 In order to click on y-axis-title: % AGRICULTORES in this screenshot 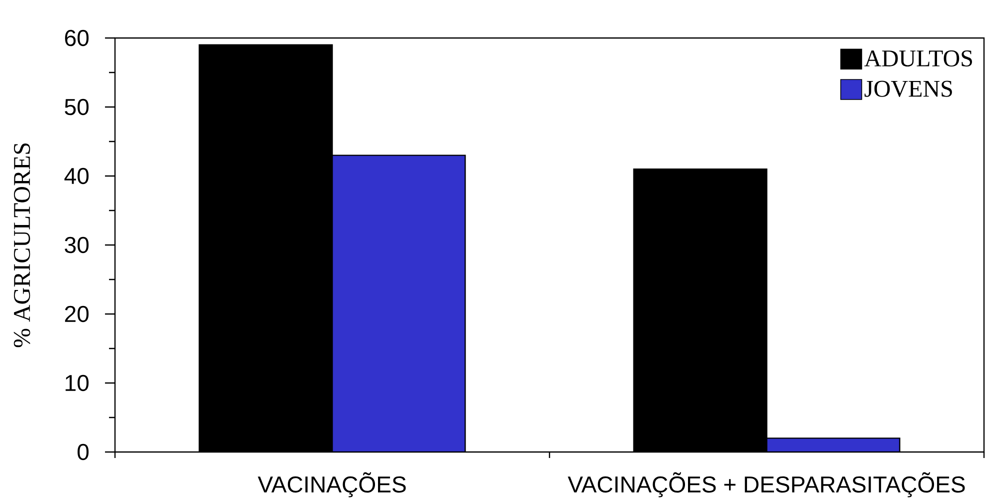, I will do `click(22, 245)`.